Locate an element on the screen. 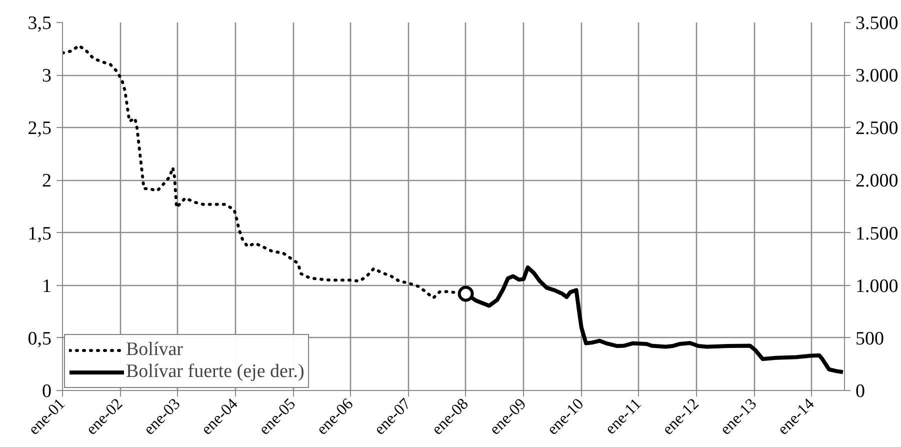 The height and width of the screenshot is (447, 901). y-tick-label: 1 is located at coordinates (47, 286).